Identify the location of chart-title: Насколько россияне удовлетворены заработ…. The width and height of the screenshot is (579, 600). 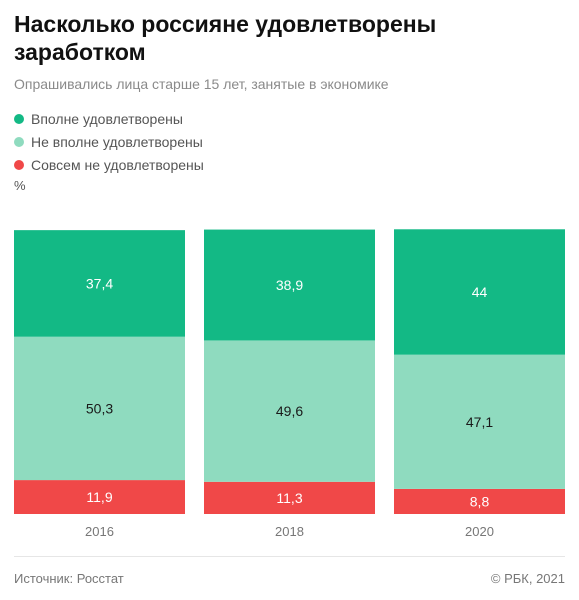
(225, 38).